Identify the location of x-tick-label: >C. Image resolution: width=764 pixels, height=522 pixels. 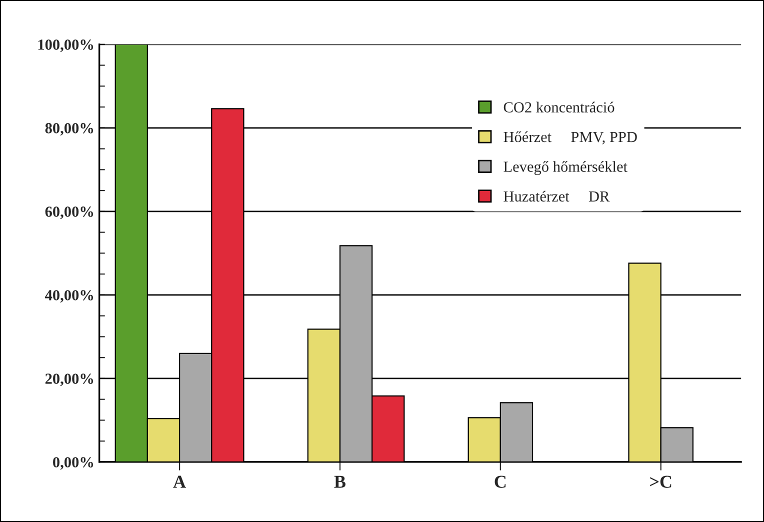
(661, 482).